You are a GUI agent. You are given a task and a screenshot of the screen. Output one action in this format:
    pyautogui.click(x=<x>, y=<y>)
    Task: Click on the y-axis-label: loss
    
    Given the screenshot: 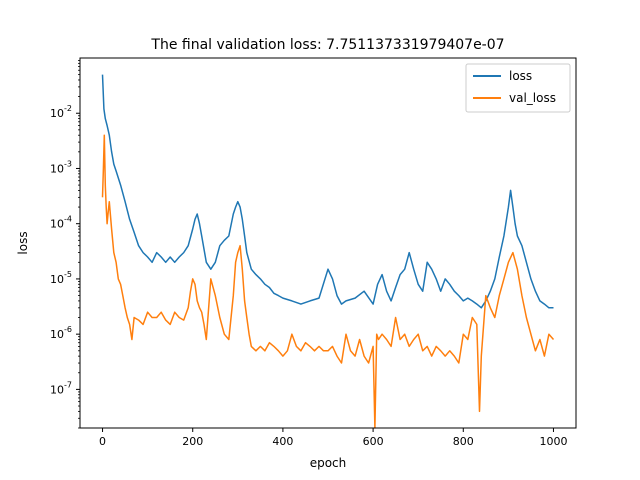 What is the action you would take?
    pyautogui.click(x=23, y=242)
    